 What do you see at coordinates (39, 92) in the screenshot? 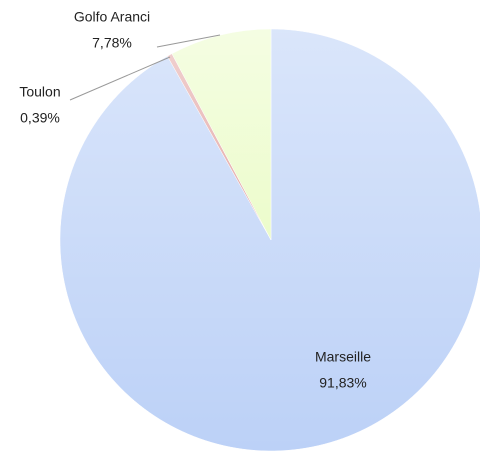
I see `slice-label: Toulon` at bounding box center [39, 92].